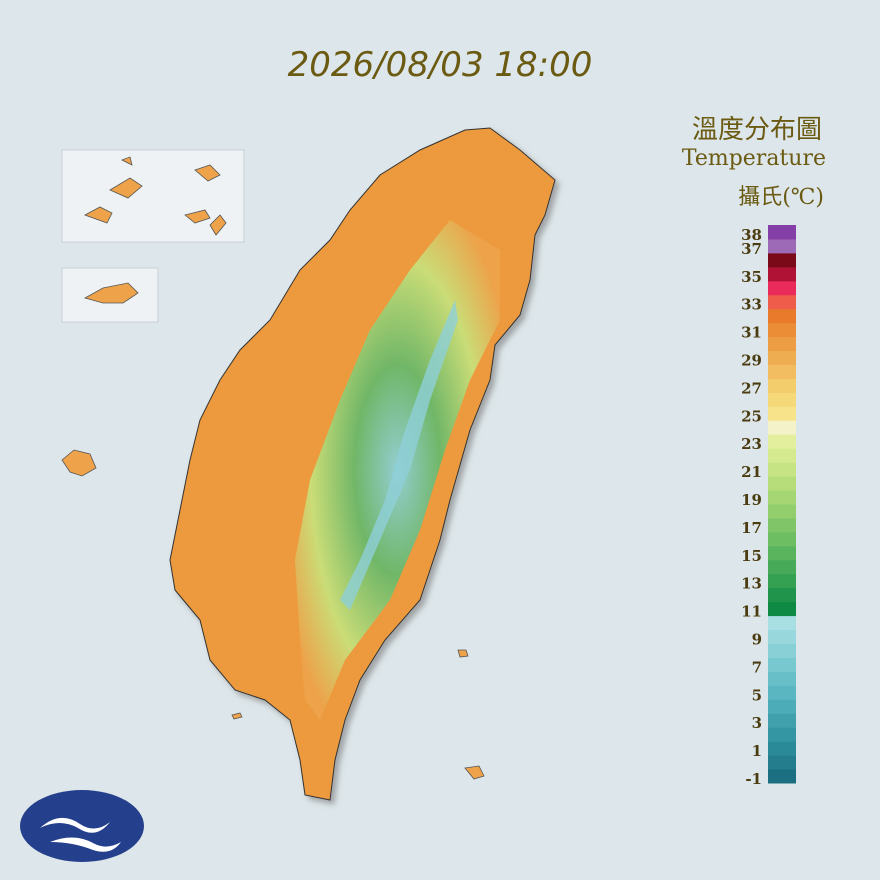 Image resolution: width=880 pixels, height=880 pixels. I want to click on legend-title: 溫度分布圖, so click(757, 130).